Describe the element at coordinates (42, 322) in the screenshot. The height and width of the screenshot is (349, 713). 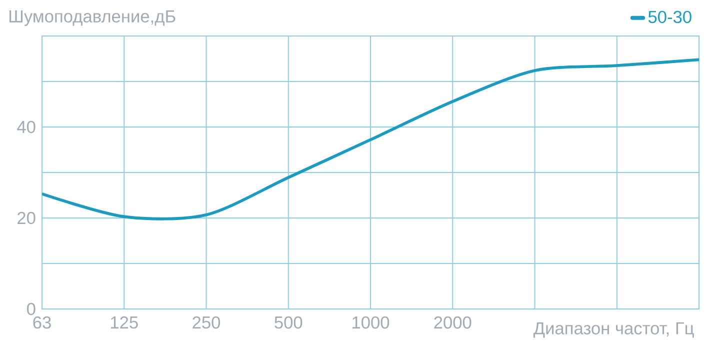
I see `x-tick-label: 63` at that location.